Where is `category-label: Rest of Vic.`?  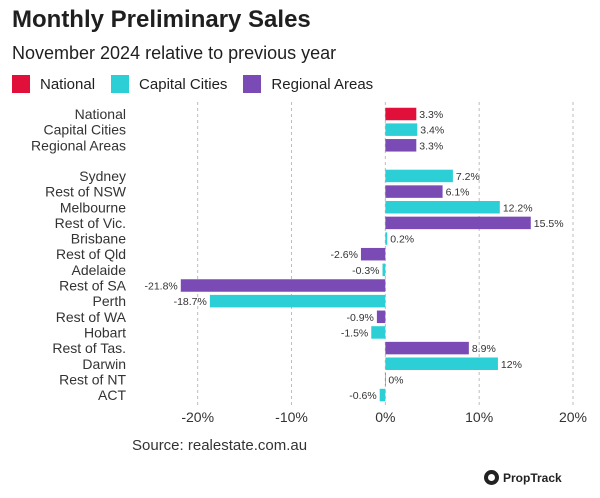
category-label: Rest of Vic. is located at coordinates (90, 223).